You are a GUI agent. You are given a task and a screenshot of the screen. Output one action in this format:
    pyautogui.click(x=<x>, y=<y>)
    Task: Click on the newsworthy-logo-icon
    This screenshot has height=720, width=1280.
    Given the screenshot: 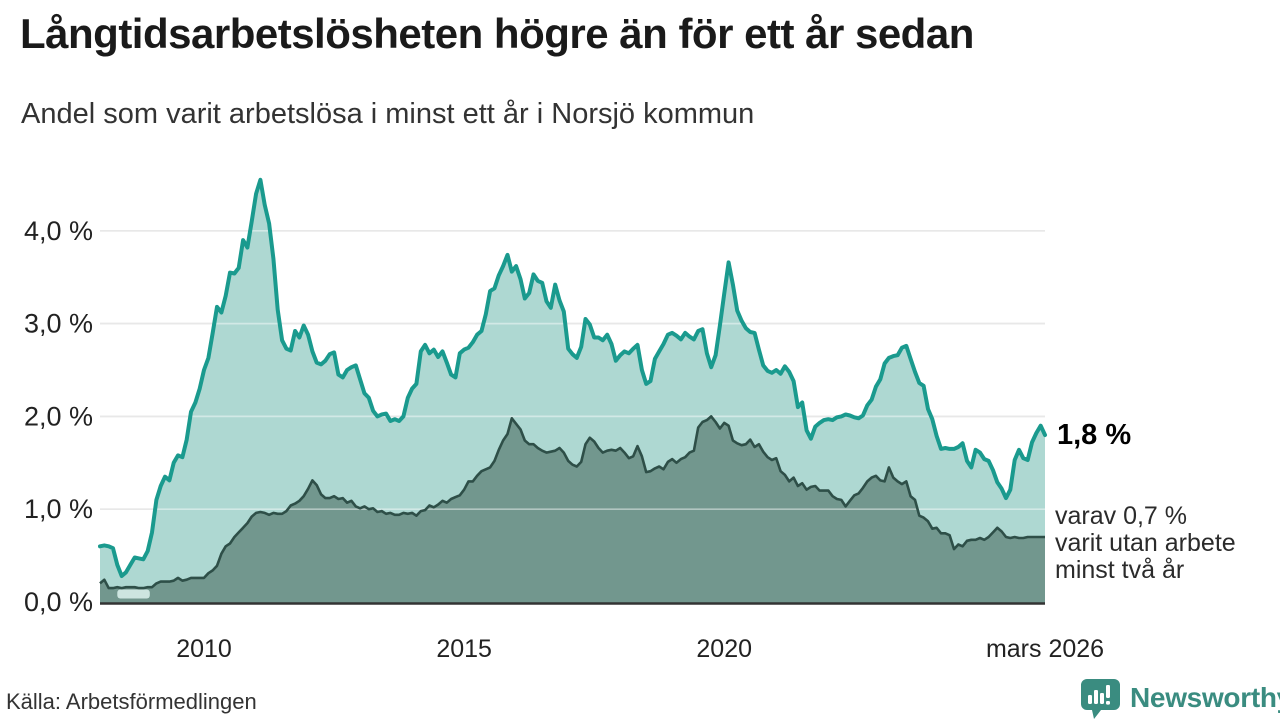 What is the action you would take?
    pyautogui.click(x=1100, y=699)
    